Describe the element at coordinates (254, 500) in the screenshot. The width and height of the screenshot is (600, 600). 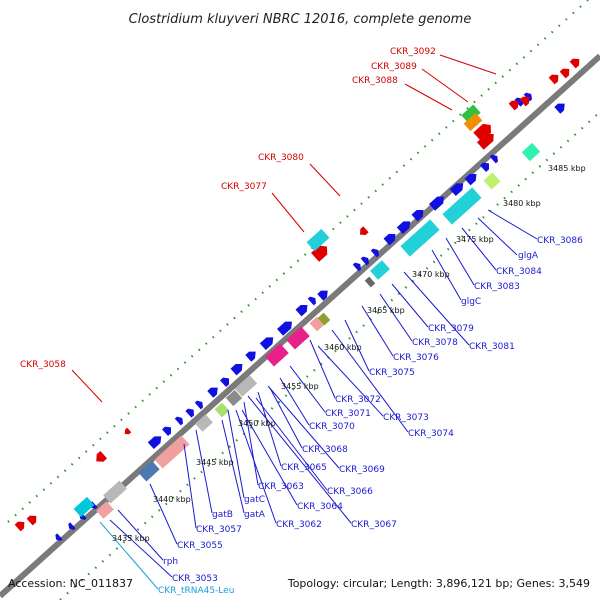
I see `gene-label-gatc: gatC` at that location.